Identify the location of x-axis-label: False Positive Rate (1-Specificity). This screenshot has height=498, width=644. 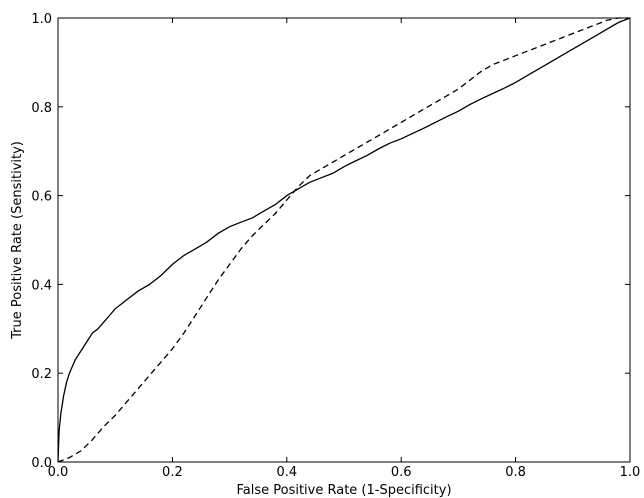
(343, 490).